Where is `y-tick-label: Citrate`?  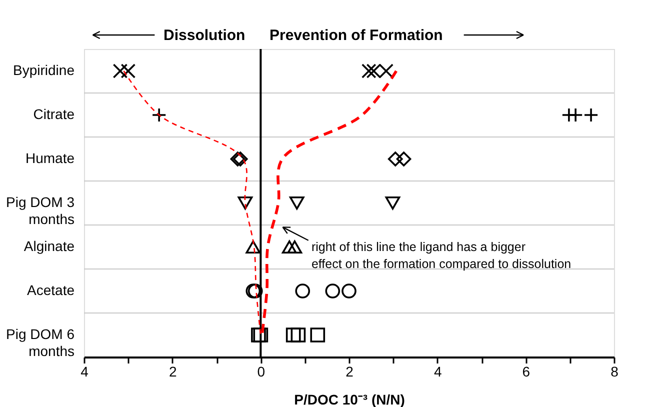 y-tick-label: Citrate is located at coordinates (54, 114).